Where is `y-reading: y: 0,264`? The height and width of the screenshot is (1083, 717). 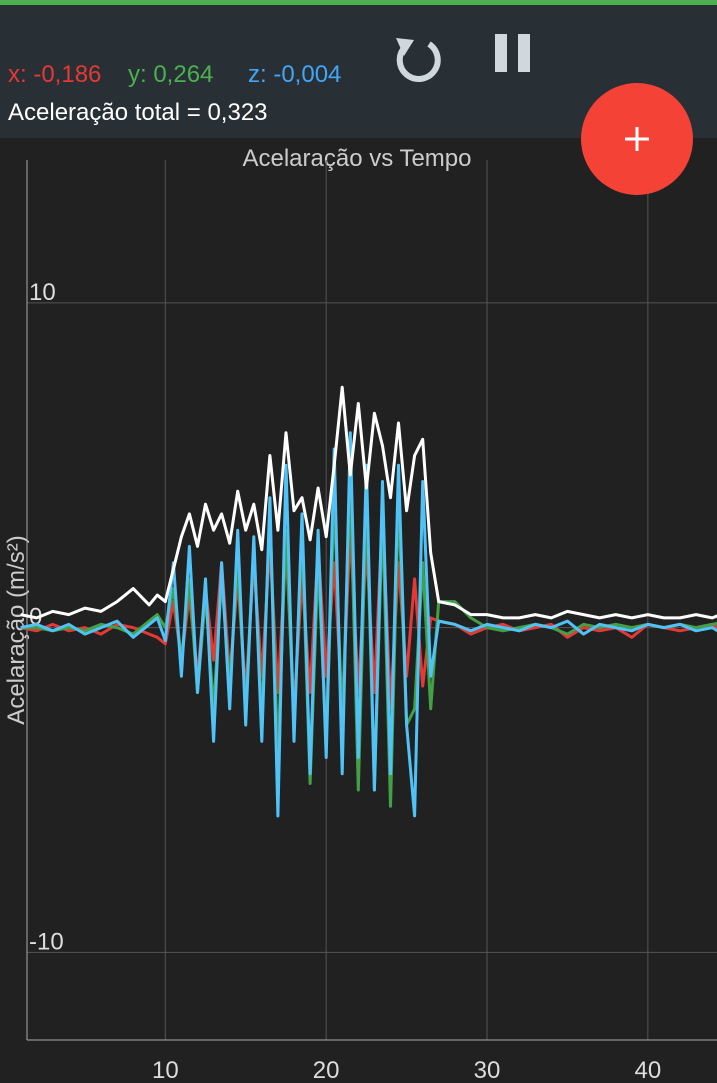 y-reading: y: 0,264 is located at coordinates (170, 74).